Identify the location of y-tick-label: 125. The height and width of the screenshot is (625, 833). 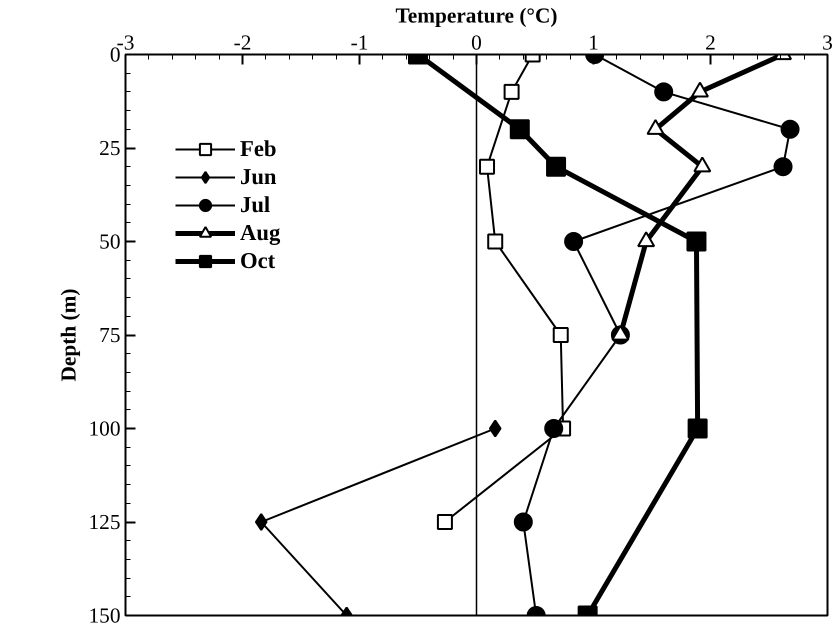
(104, 522).